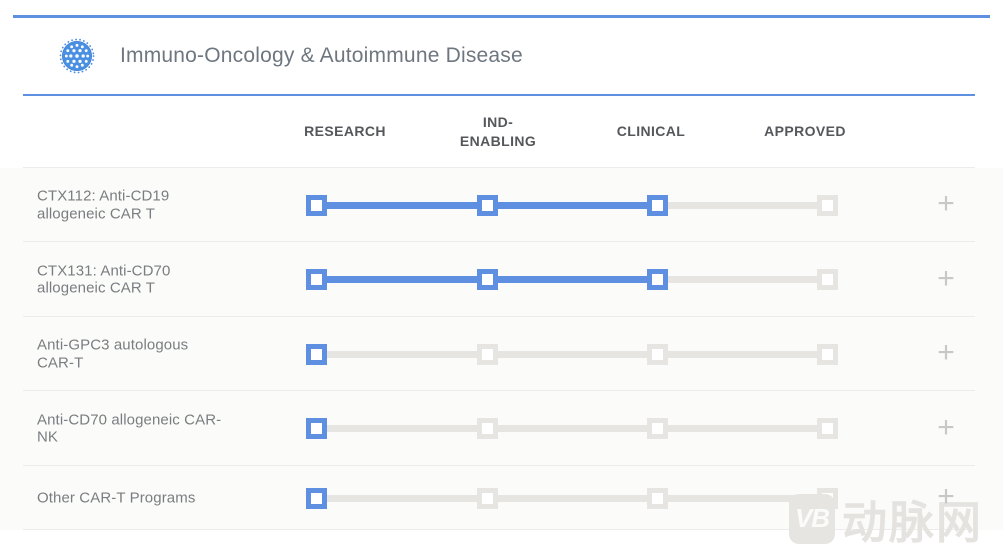  Describe the element at coordinates (77, 56) in the screenshot. I see `cell-icon` at that location.